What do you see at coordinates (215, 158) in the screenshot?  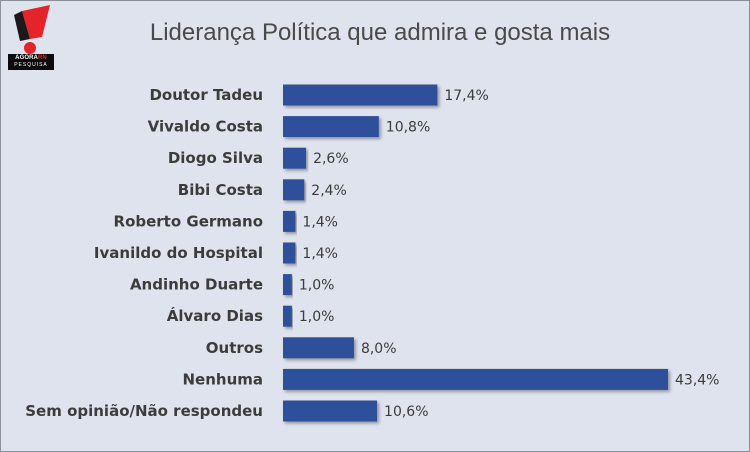 I see `category-label: Diogo Silva` at bounding box center [215, 158].